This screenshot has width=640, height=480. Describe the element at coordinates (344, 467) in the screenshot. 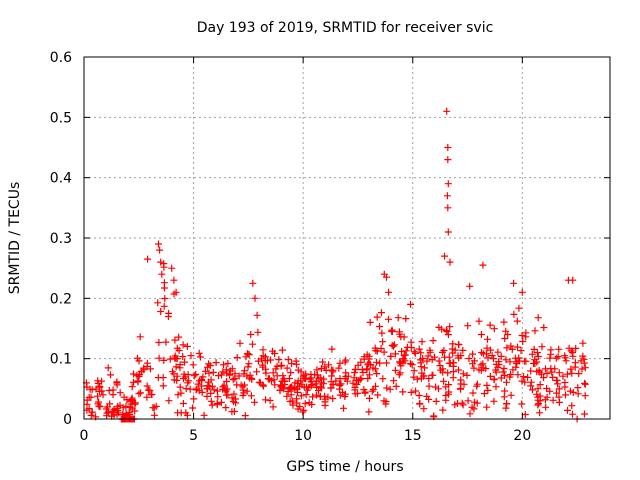

I see `x-axis-label: GPS time / hours` at that location.